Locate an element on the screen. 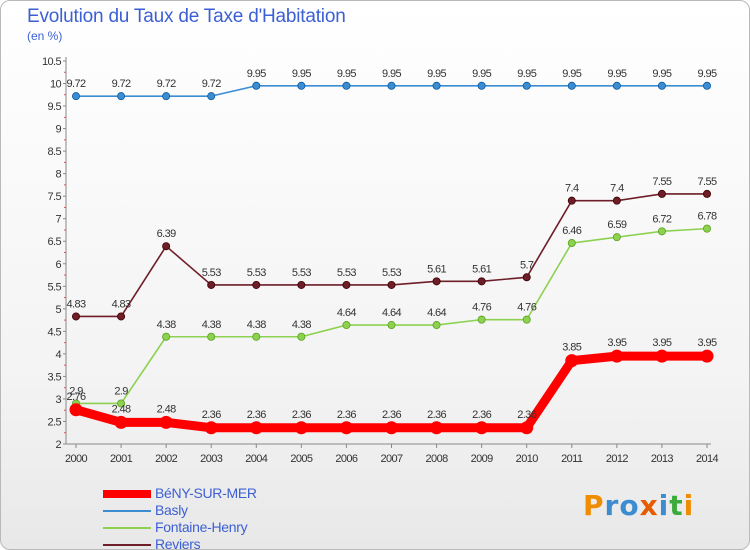 The height and width of the screenshot is (550, 750). series-1-label-1: 9.72 is located at coordinates (121, 84).